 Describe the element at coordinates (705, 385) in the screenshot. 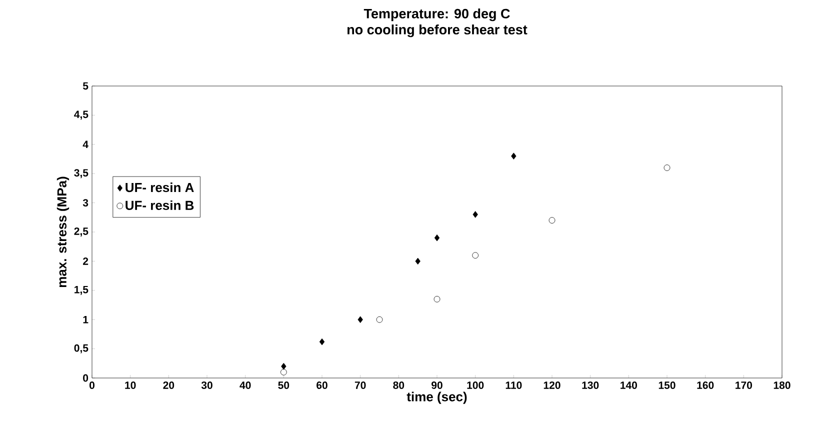

I see `x-tick-label: 160` at that location.